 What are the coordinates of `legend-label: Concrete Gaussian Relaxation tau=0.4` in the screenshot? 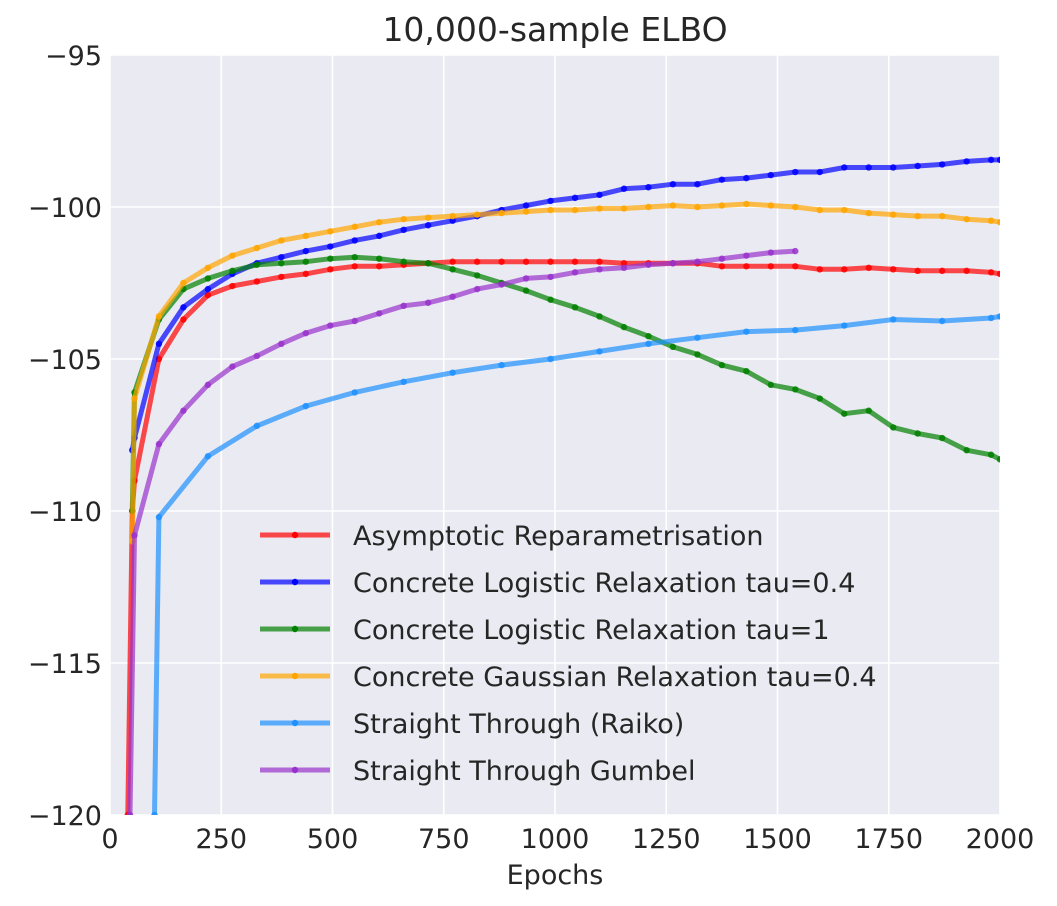 It's located at (615, 677).